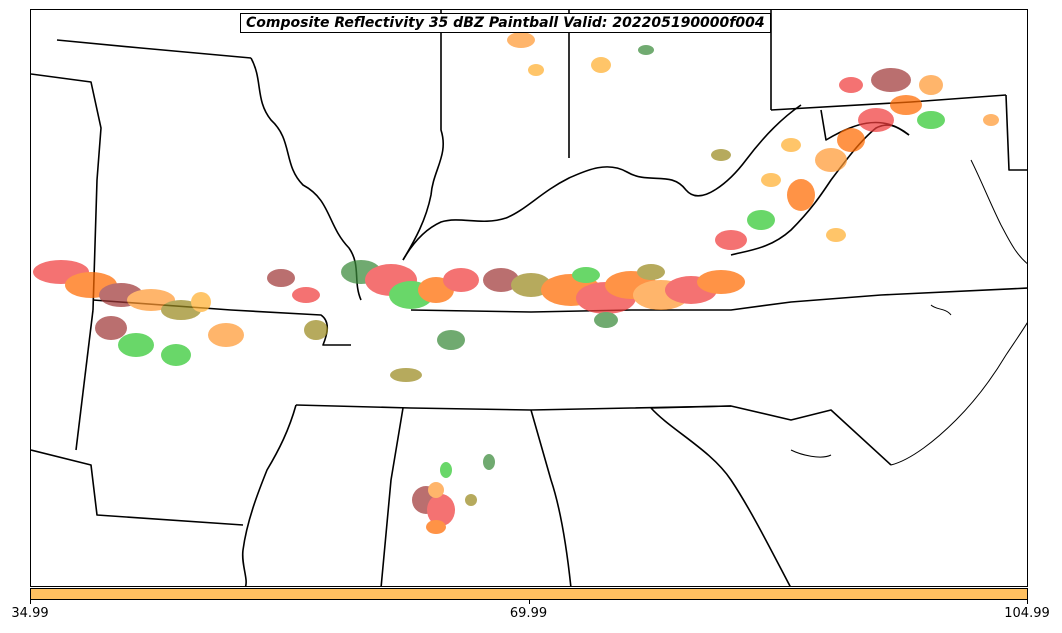  Describe the element at coordinates (602, 182) in the screenshot. I see `border-ohio-river` at that location.